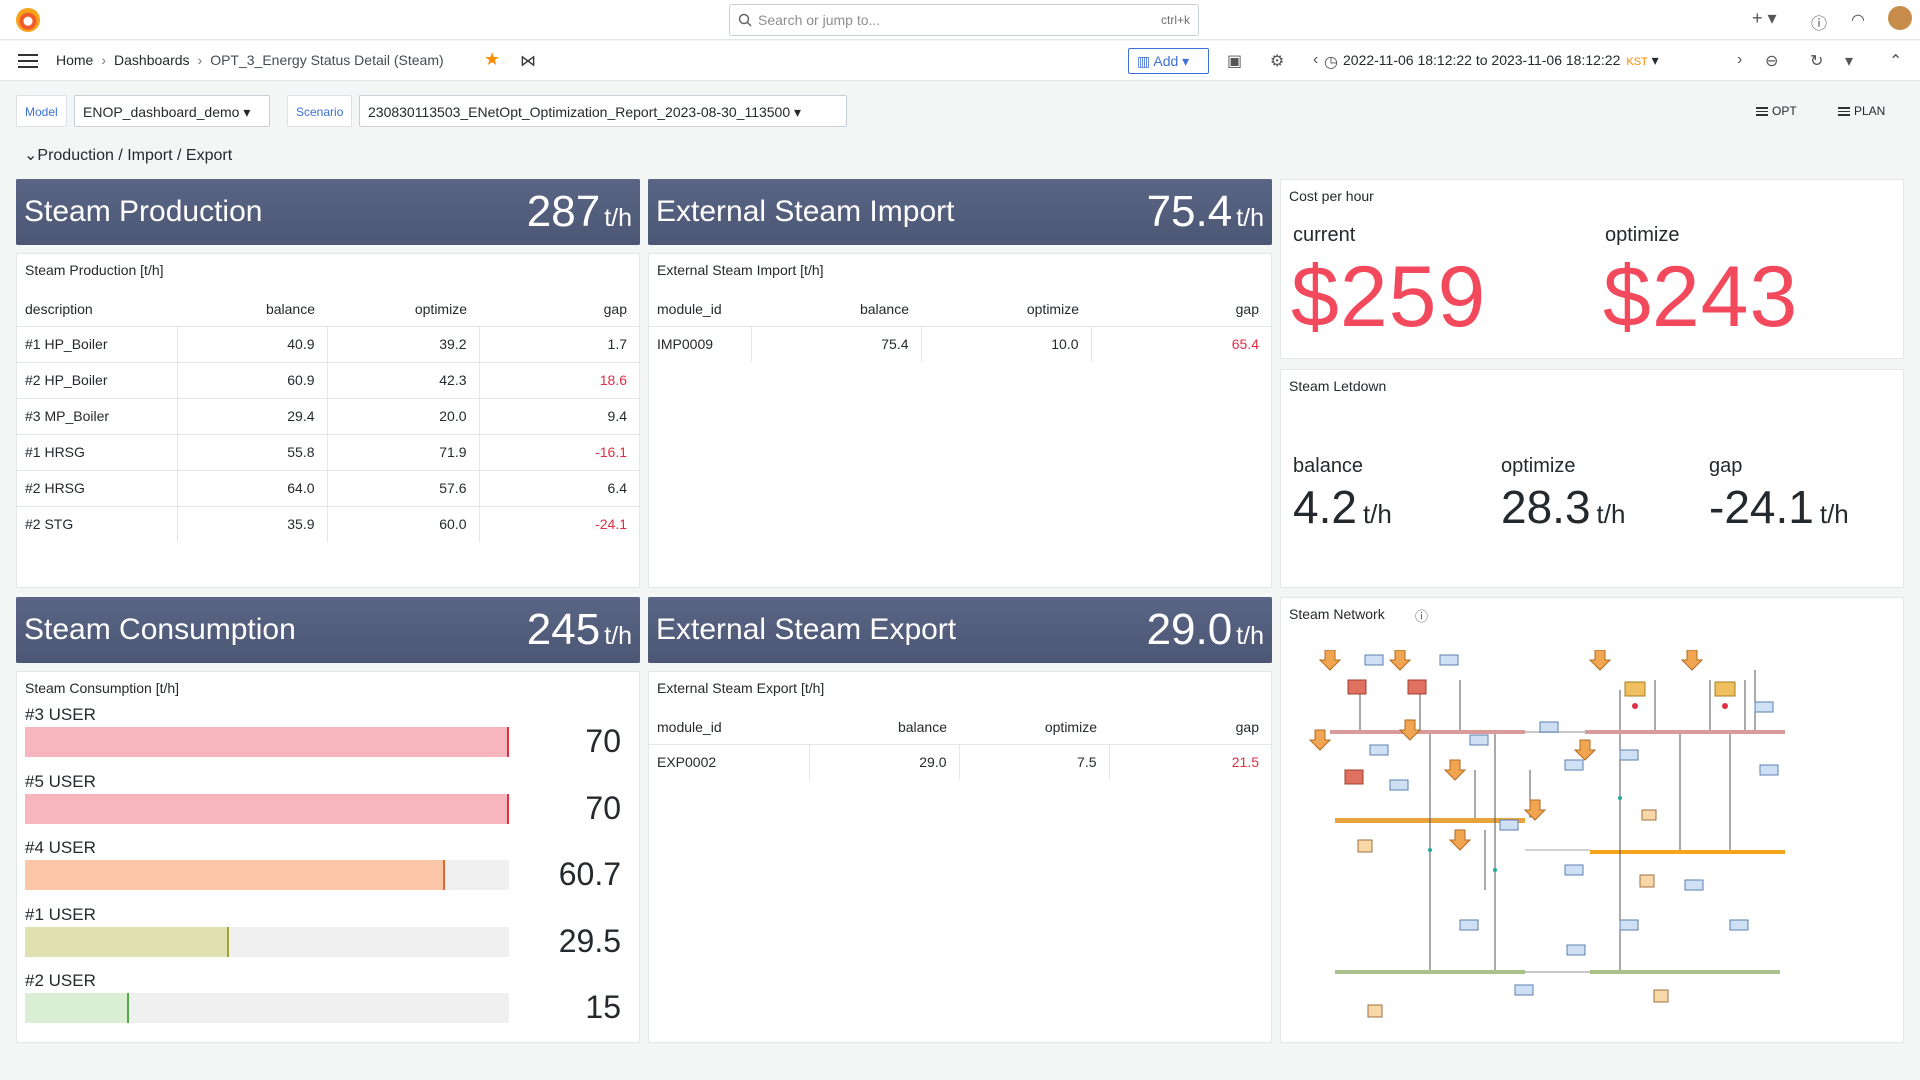 The image size is (1920, 1080). What do you see at coordinates (603, 807) in the screenshot?
I see `gauge-value: 70` at bounding box center [603, 807].